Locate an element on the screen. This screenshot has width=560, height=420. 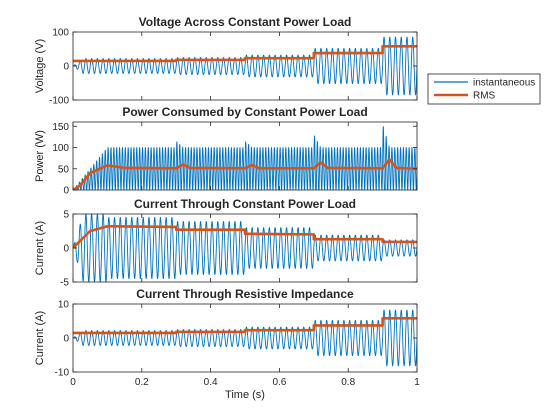
x-tick-label: 1 is located at coordinates (417, 382).